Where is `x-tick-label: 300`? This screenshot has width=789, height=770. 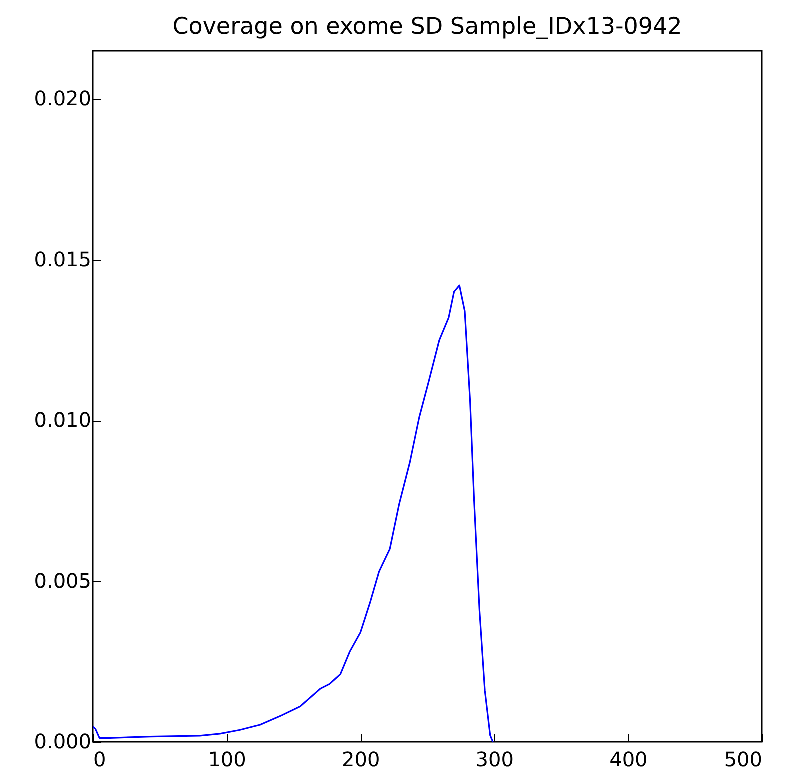 x-tick-label: 300 is located at coordinates (495, 759).